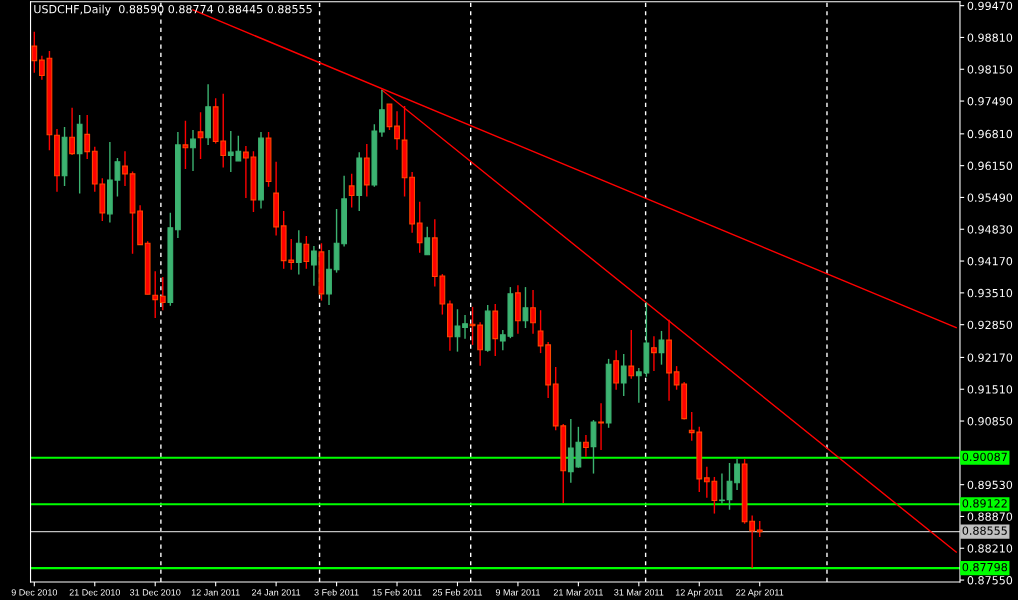 The image size is (1018, 600). Describe the element at coordinates (990, 166) in the screenshot. I see `y-tick-label: 0.96150` at that location.